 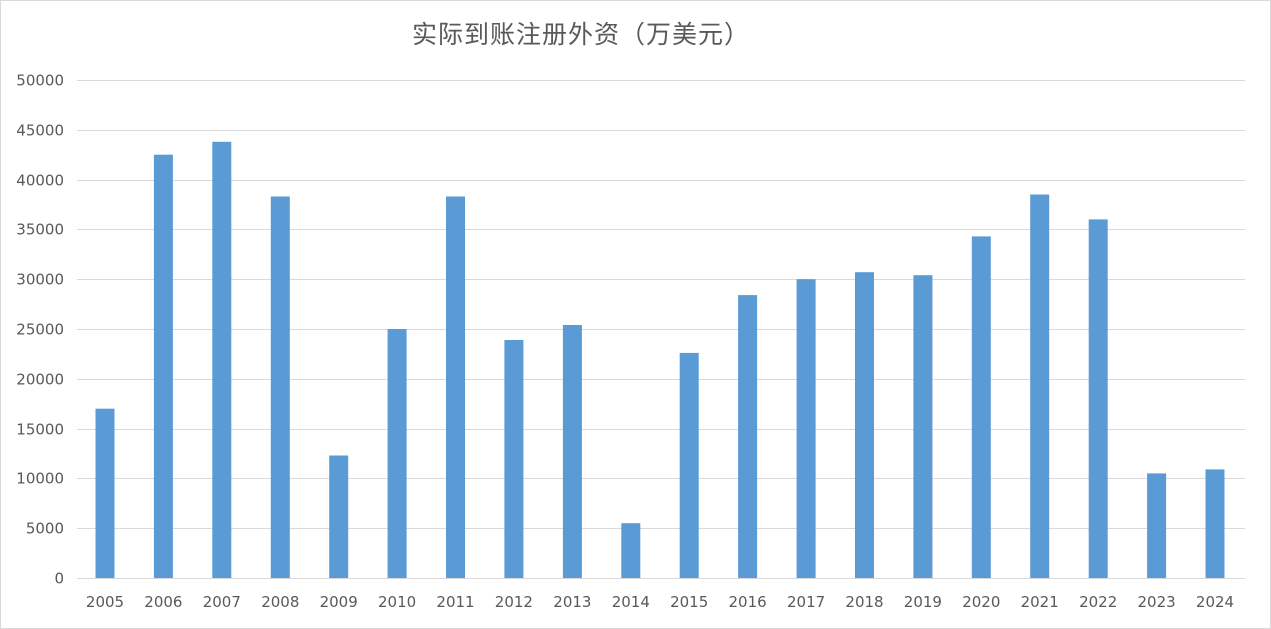 I want to click on x-tick-label: 2018, so click(x=864, y=602).